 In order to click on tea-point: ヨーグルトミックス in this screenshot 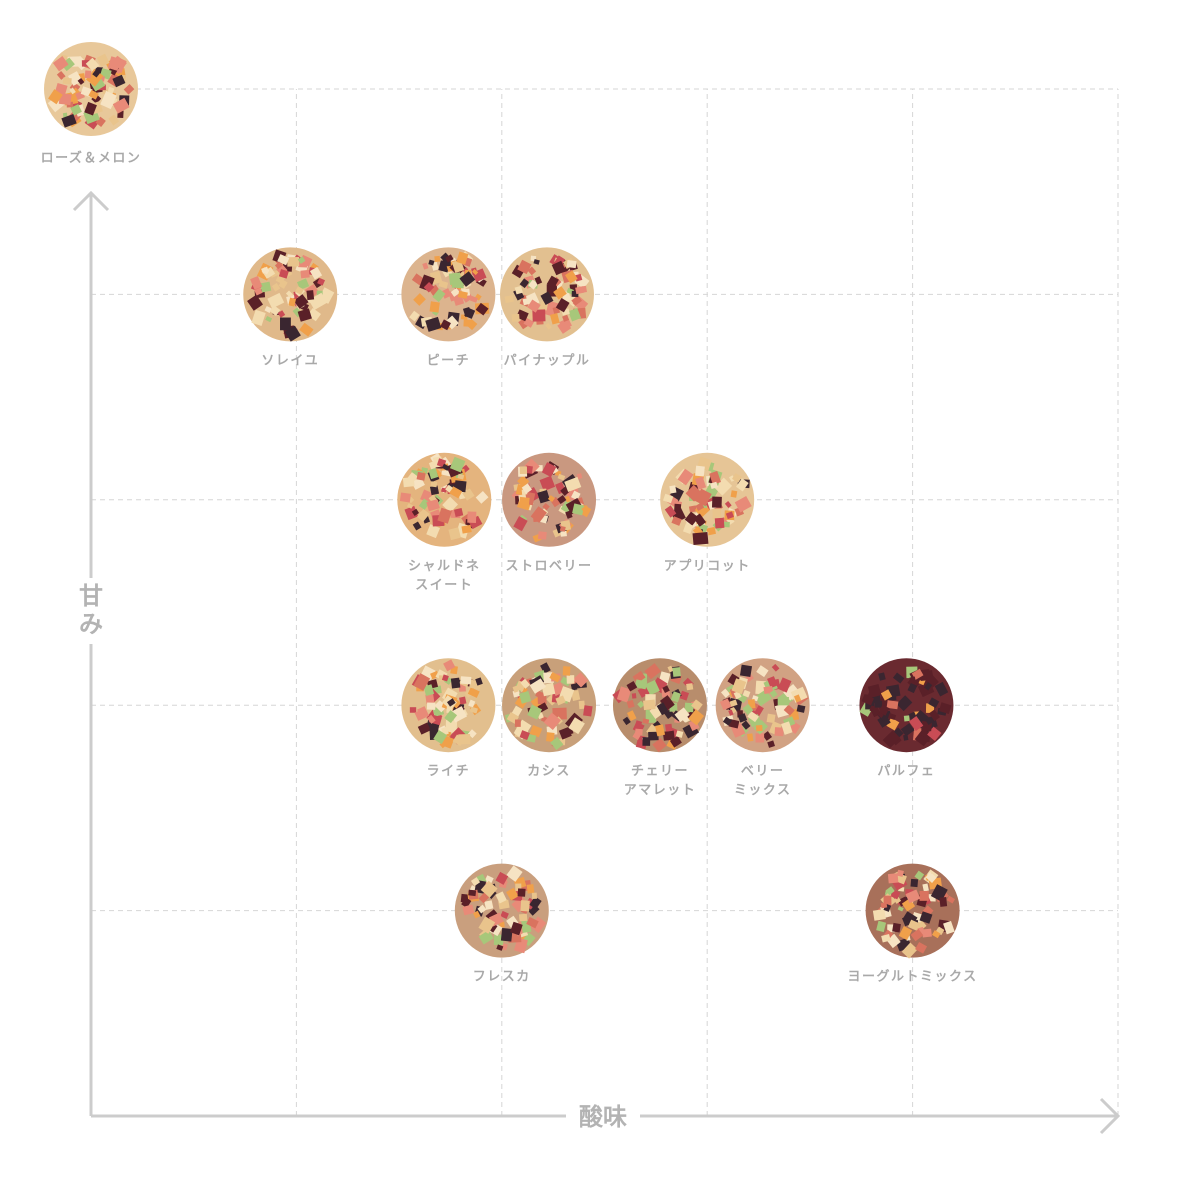, I will do `click(913, 924)`.